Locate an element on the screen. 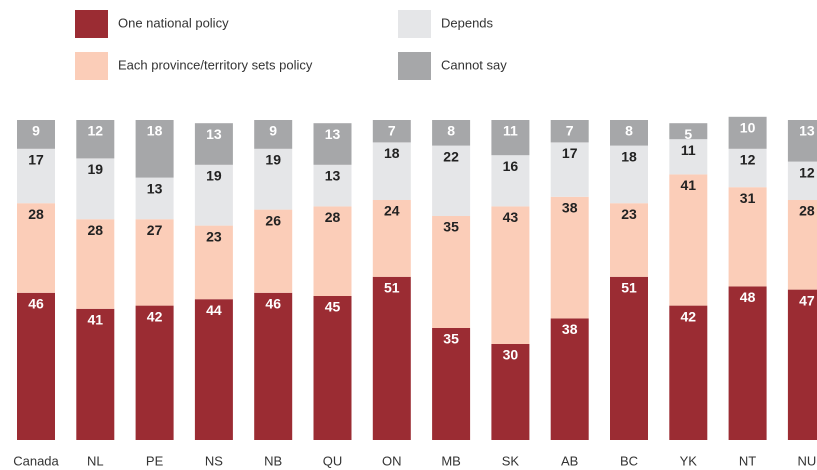 The width and height of the screenshot is (817, 470). data-label: 5 is located at coordinates (688, 134).